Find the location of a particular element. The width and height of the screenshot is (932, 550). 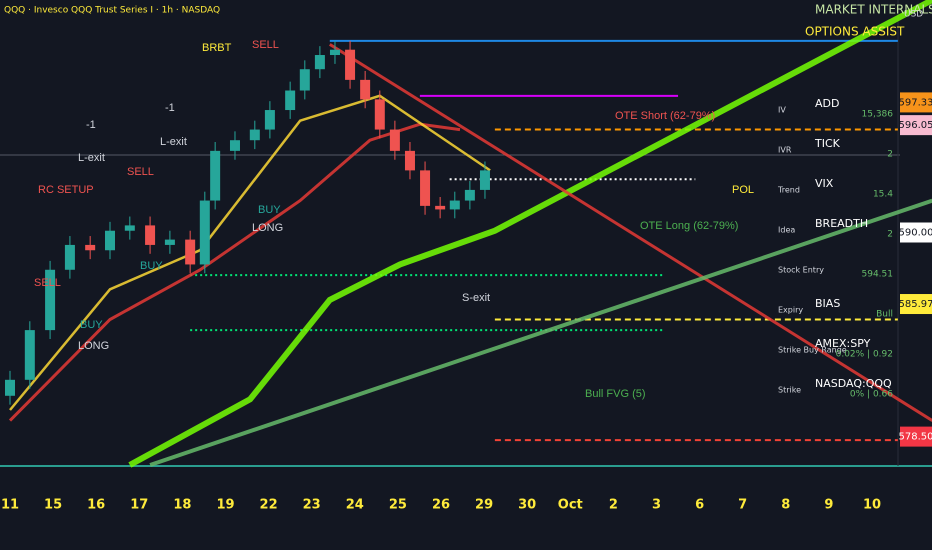

x-tick-label: 9 is located at coordinates (828, 505).